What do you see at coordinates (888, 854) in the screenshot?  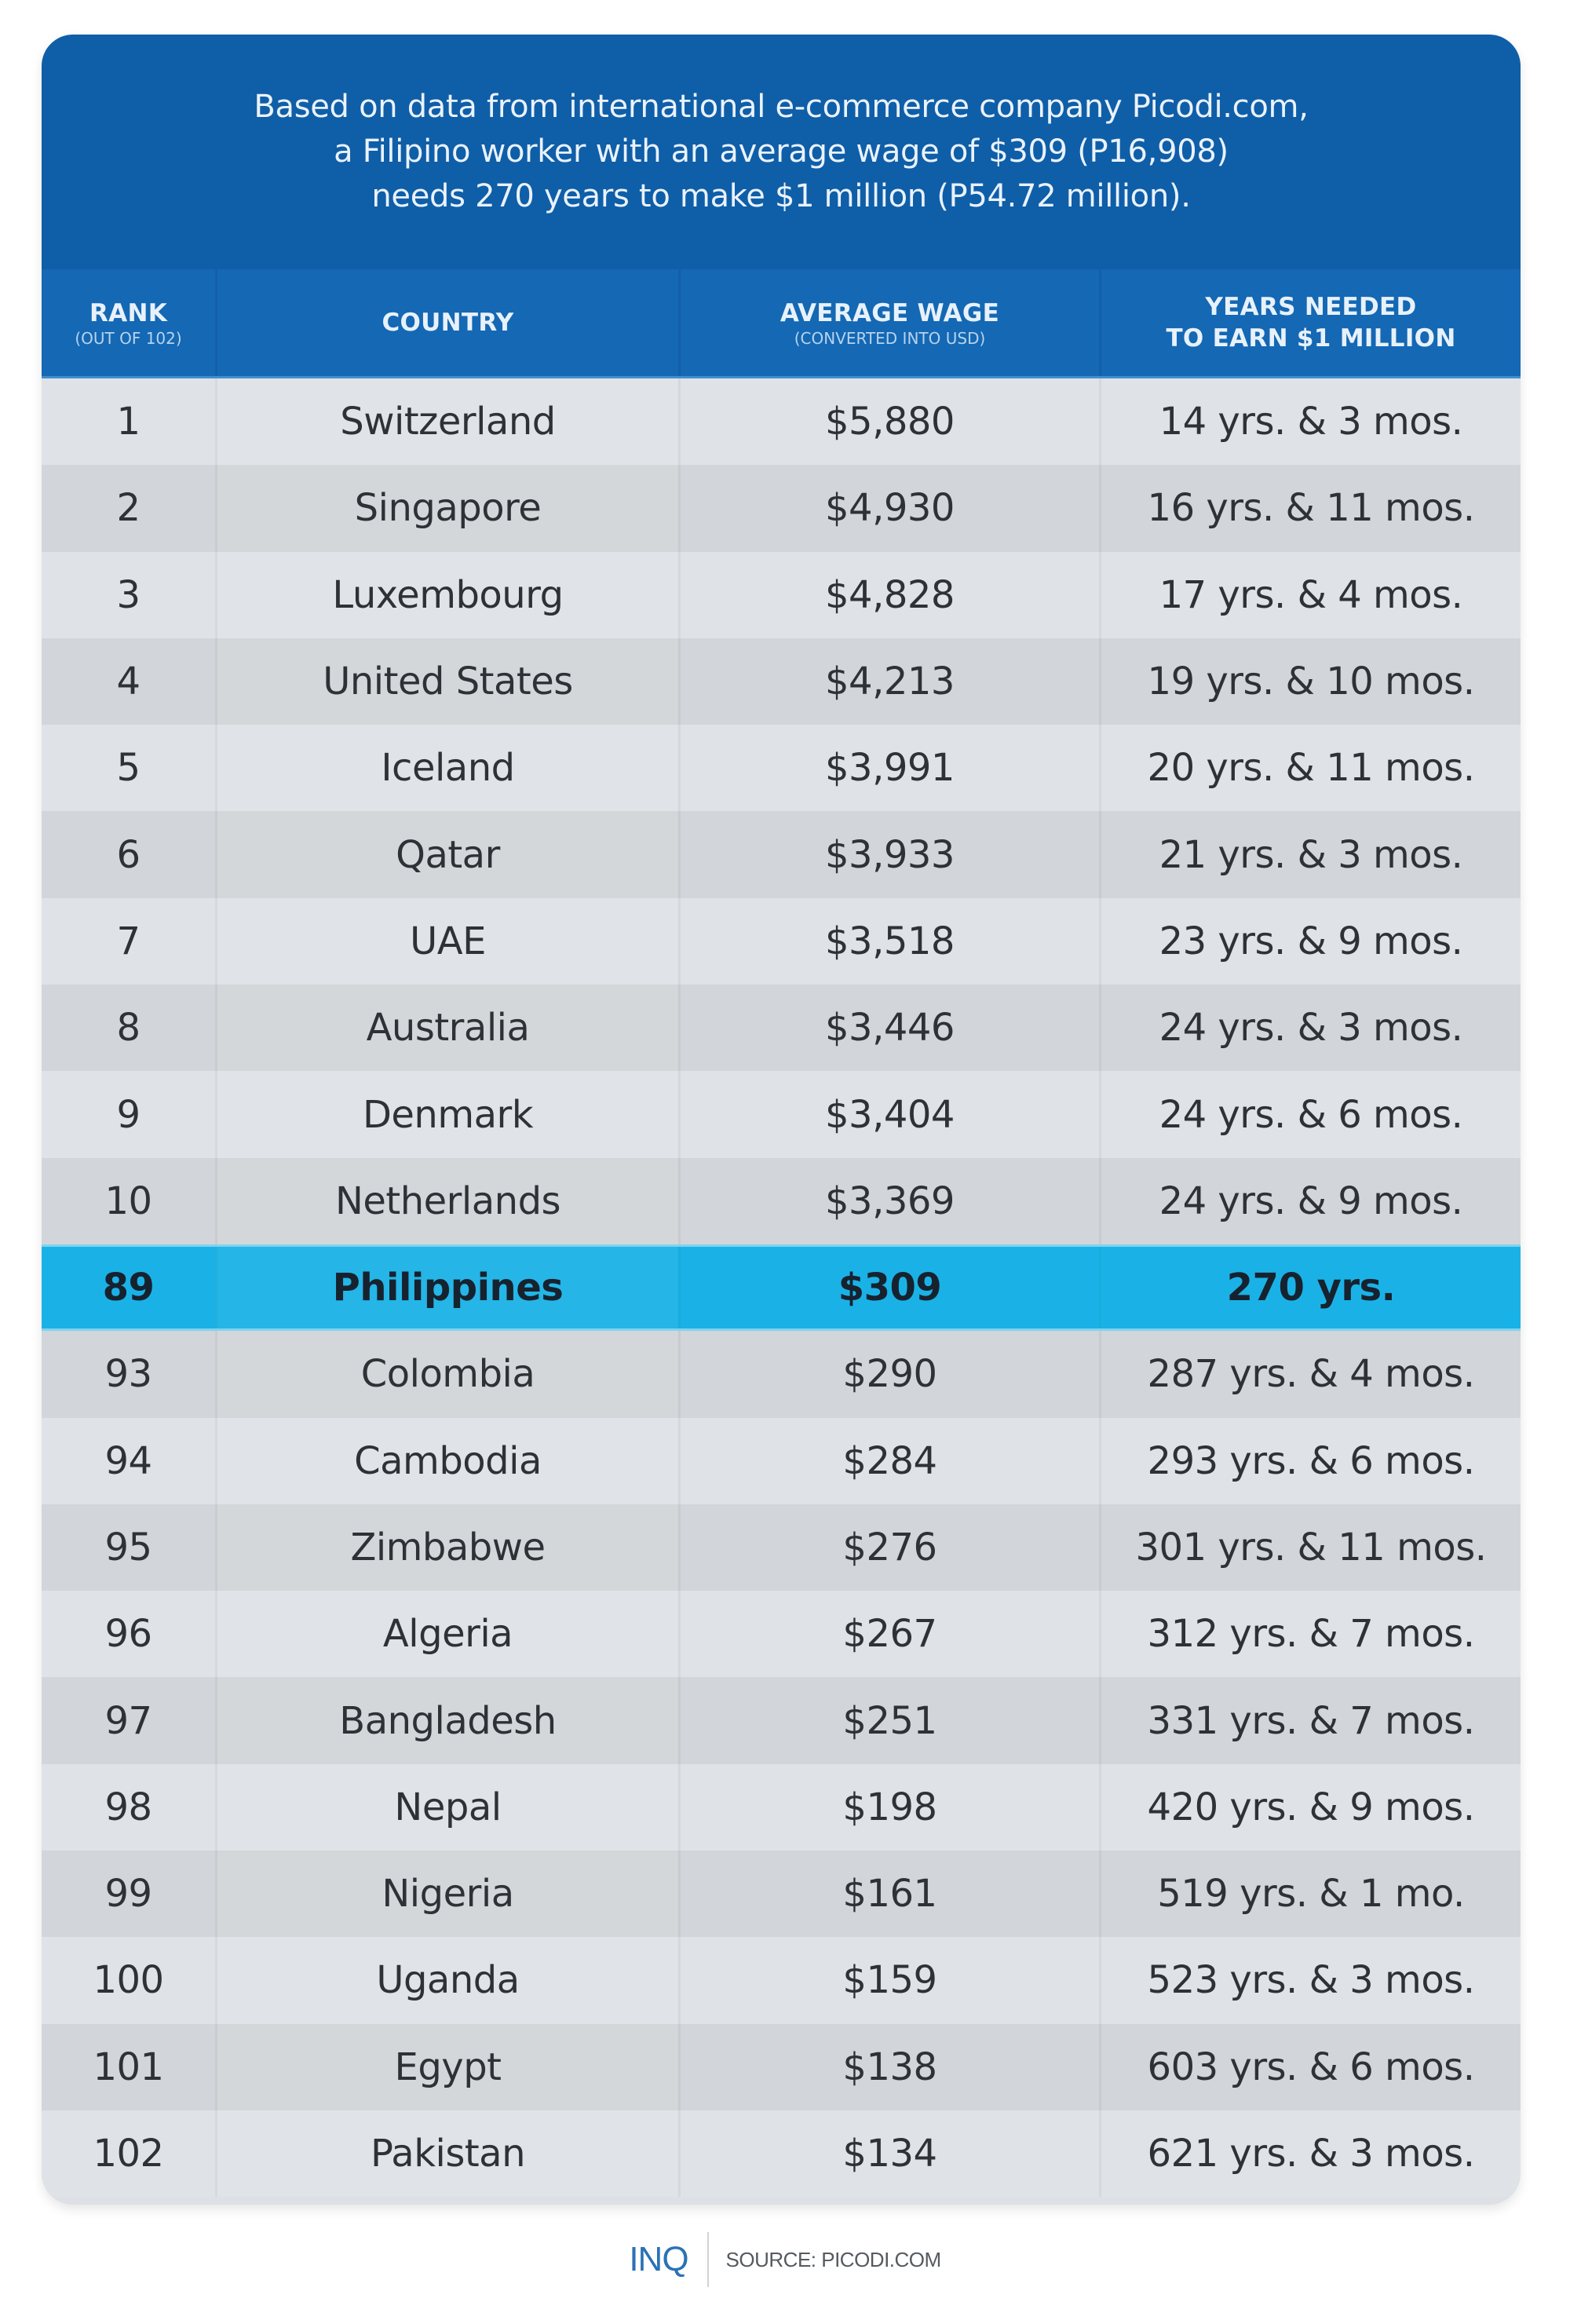 I see `average-wage-cell: $3,933` at bounding box center [888, 854].